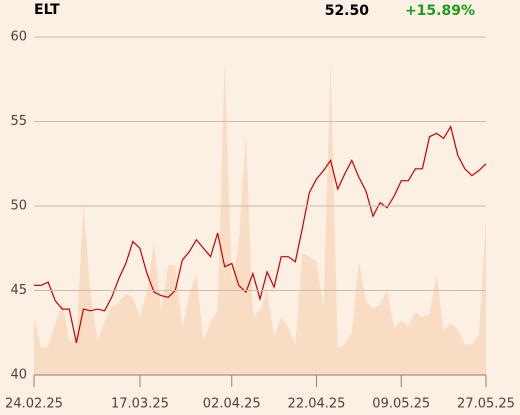  I want to click on y-tick-label: 55, so click(18, 121).